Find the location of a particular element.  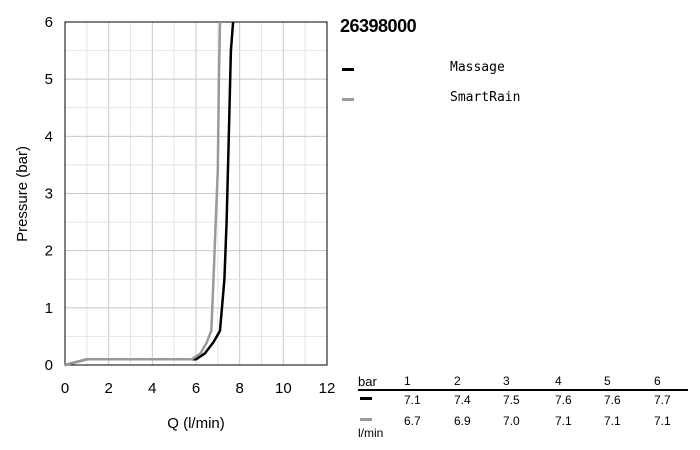

table-pressure-6: 6 is located at coordinates (657, 381).